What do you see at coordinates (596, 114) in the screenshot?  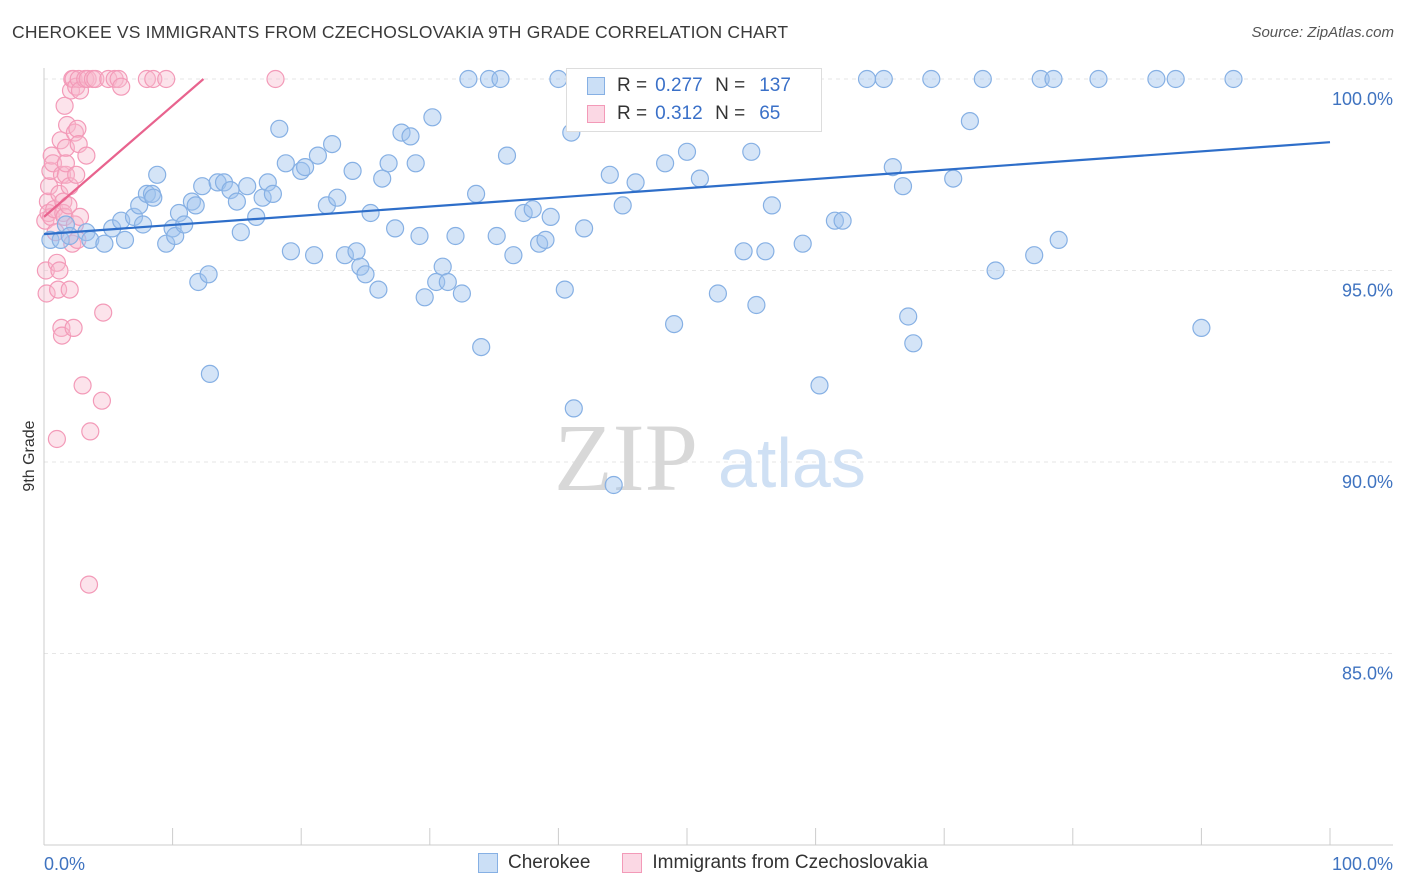 I see `czechoslovakia-swatch` at bounding box center [596, 114].